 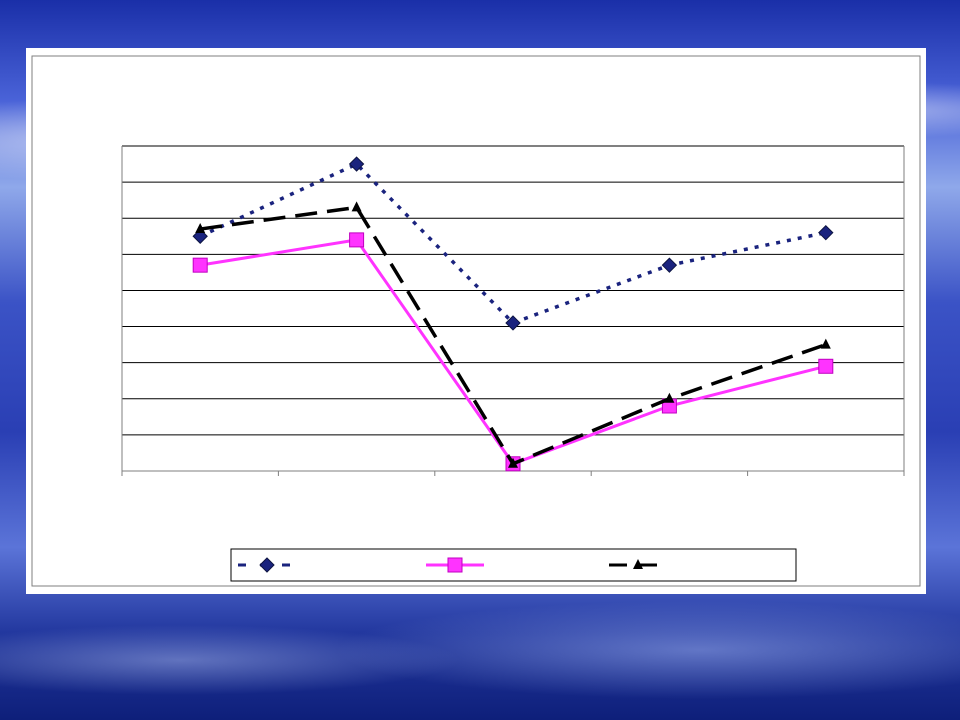 I want to click on legend, so click(x=513, y=565).